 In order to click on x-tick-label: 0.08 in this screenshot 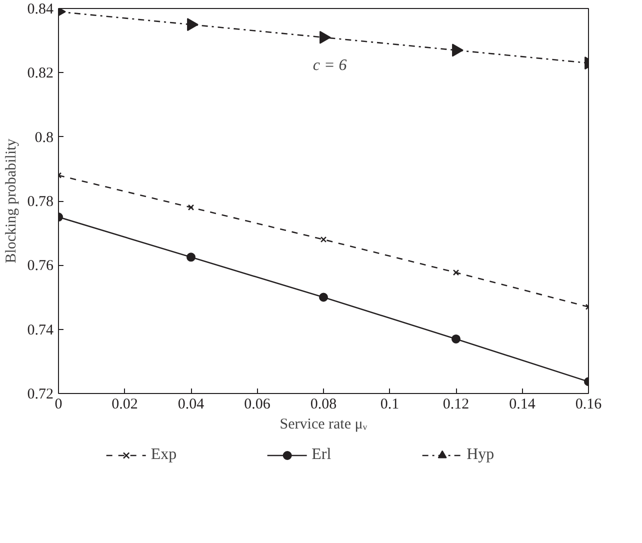, I will do `click(323, 404)`.